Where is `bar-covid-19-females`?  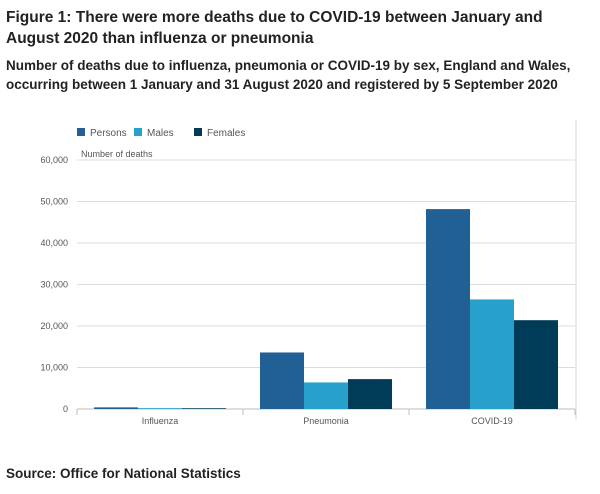 bar-covid-19-females is located at coordinates (536, 364).